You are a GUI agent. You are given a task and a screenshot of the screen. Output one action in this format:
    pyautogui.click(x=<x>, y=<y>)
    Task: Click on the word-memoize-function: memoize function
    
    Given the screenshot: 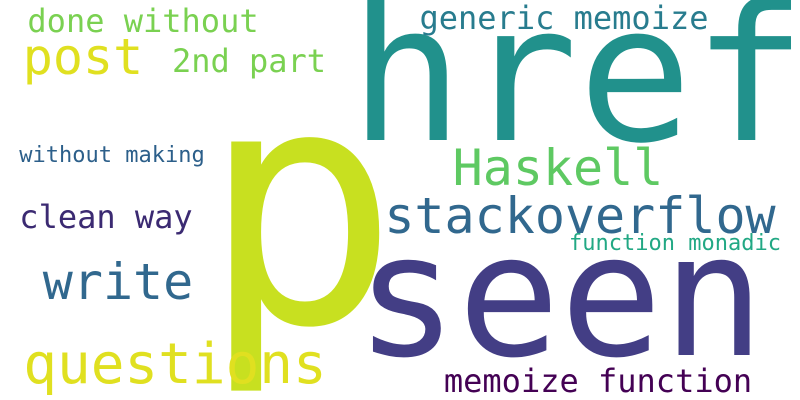 What is the action you would take?
    pyautogui.click(x=598, y=381)
    